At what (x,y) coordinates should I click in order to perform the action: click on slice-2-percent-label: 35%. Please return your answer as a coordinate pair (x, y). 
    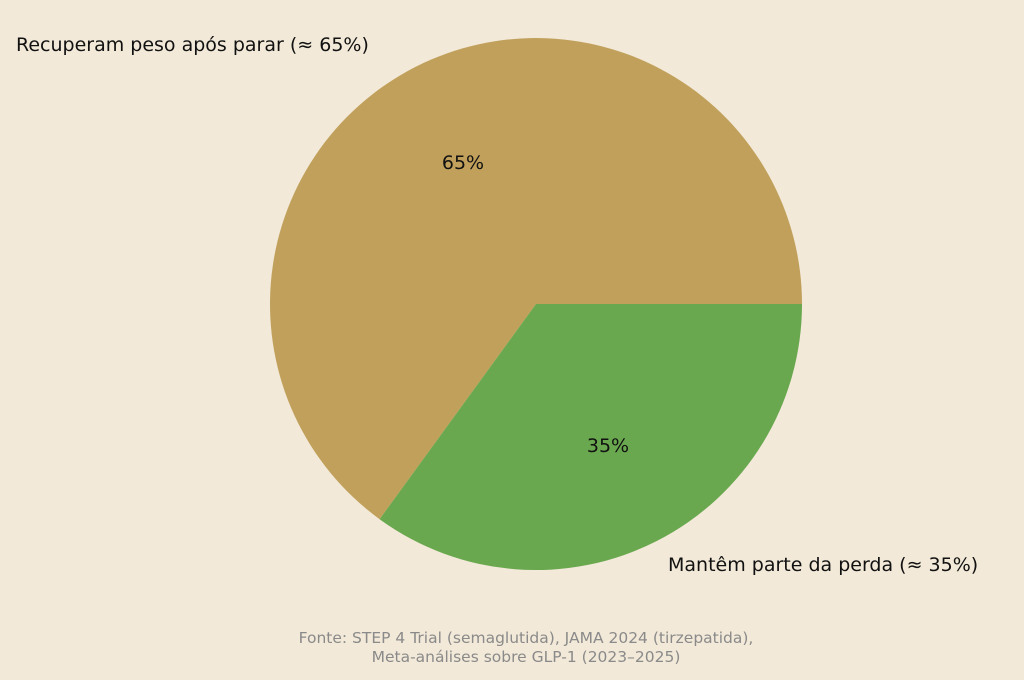
    Looking at the image, I should click on (608, 446).